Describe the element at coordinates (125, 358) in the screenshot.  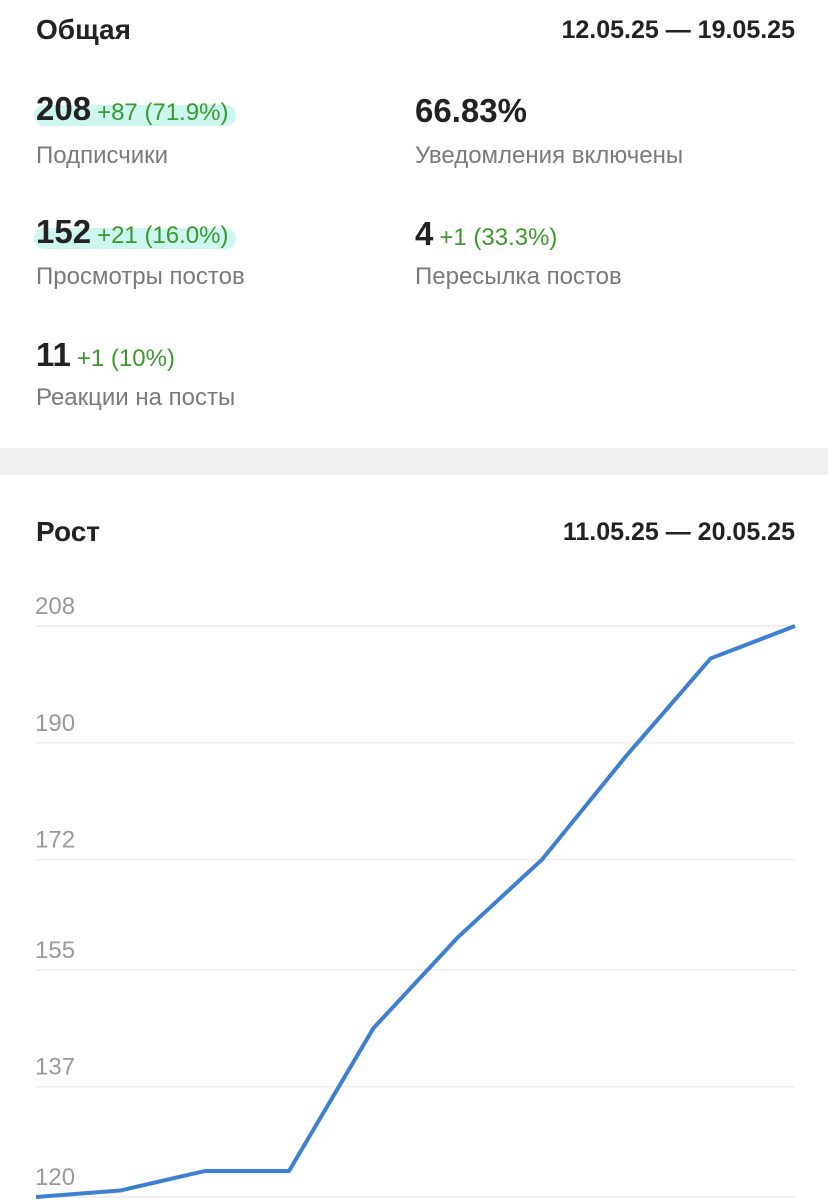
I see `stat-change: +1 (10%)` at that location.